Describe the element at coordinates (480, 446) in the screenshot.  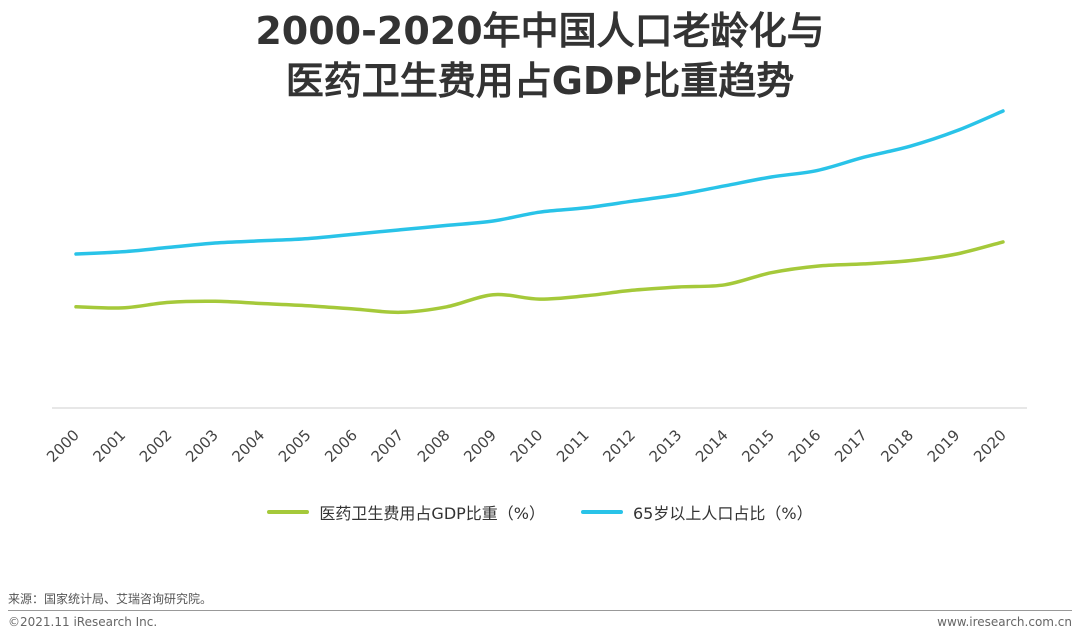
I see `x-tick-label: 2009` at that location.